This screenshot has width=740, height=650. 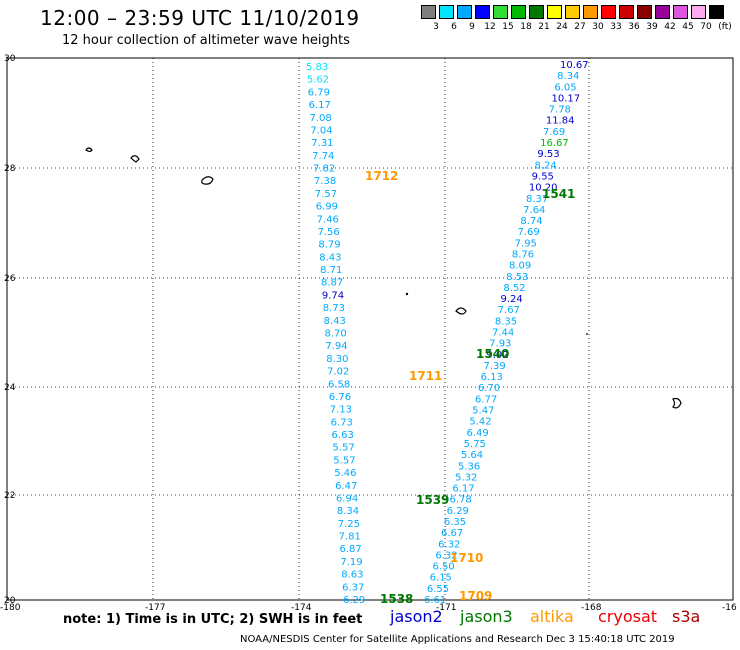 What do you see at coordinates (480, 422) in the screenshot?
I see `track-value-pass-1541: 5.42` at bounding box center [480, 422].